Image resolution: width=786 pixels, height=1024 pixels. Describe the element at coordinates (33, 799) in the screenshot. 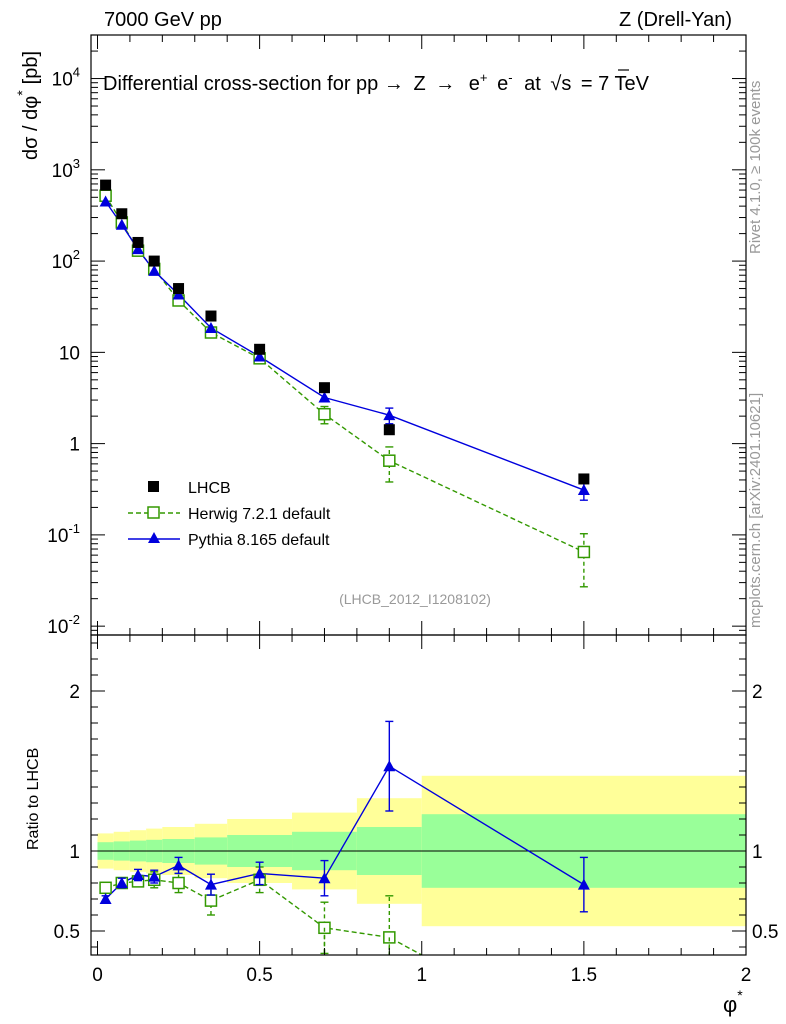

I see `ratio-y-axis-label: Ratio to LHCB` at that location.